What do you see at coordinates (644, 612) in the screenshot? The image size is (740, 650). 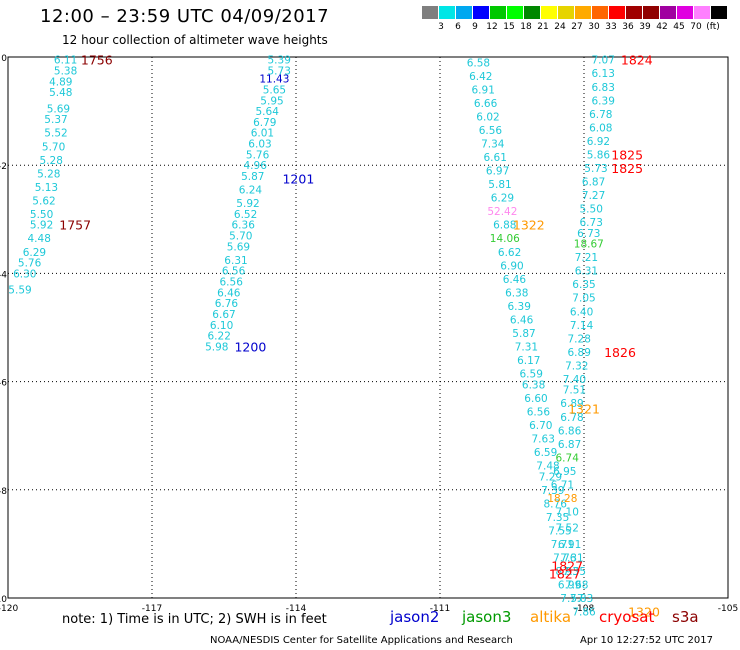 I see `pass-time-label: 1320` at bounding box center [644, 612].